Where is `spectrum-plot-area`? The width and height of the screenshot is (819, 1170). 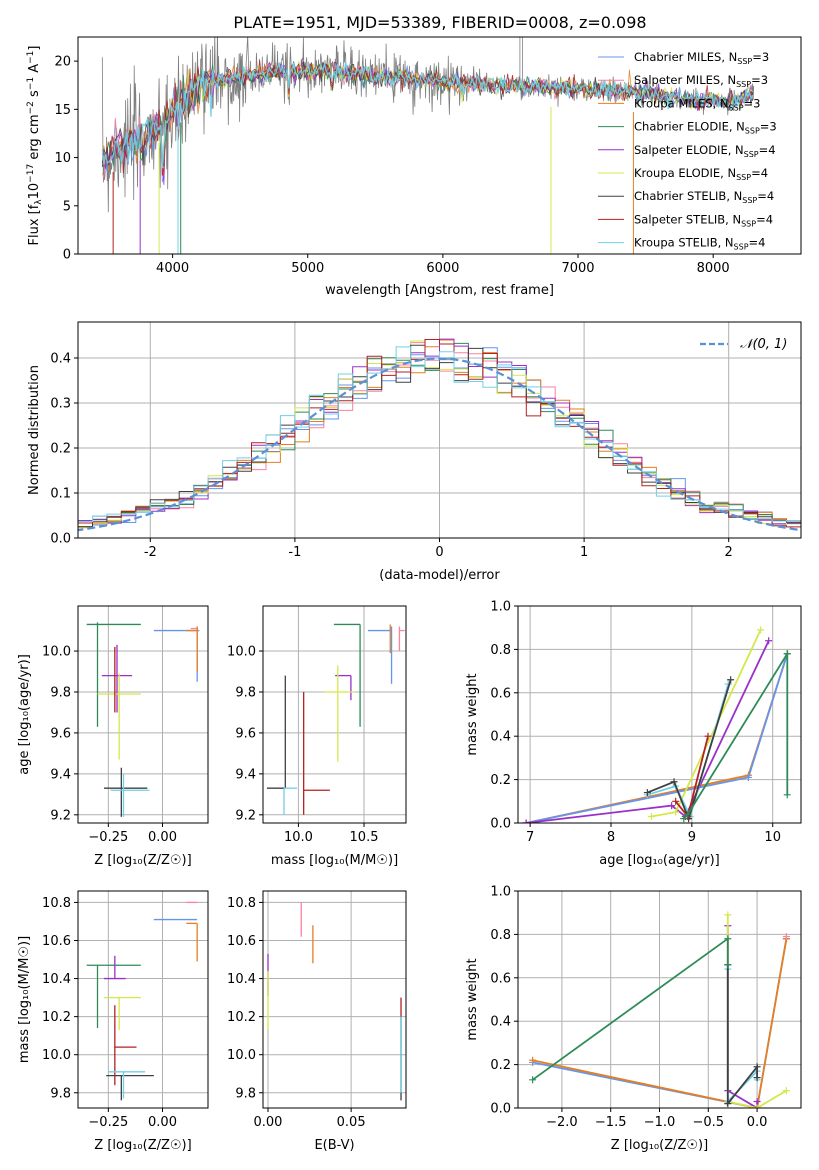
spectrum-plot-area is located at coordinates (428, 145).